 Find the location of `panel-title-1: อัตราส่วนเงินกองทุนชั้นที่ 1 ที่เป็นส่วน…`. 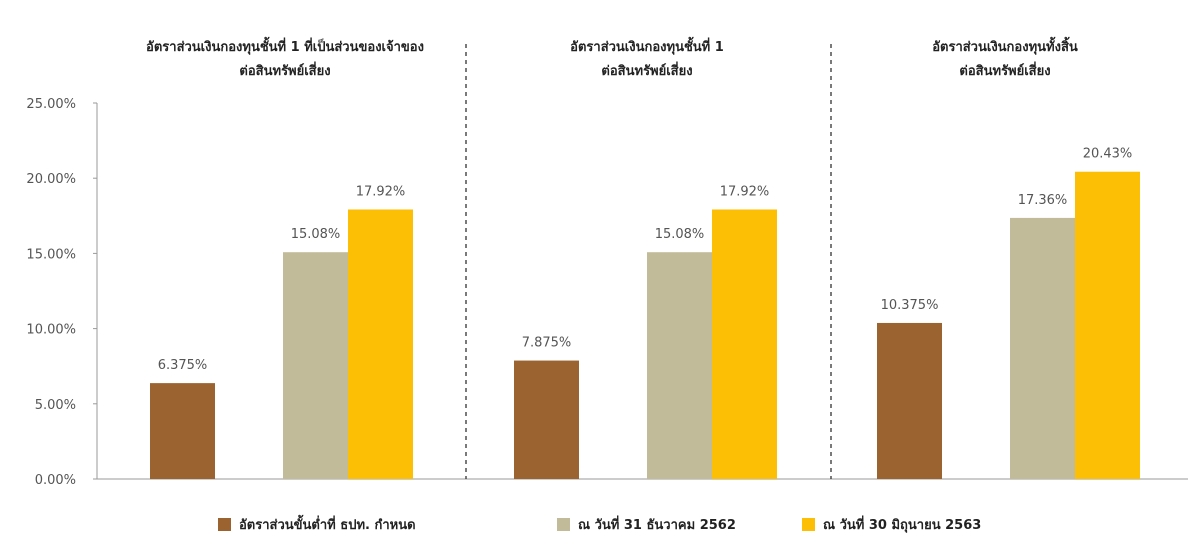

panel-title-1: อัตราส่วนเงินกองทุนชั้นที่ 1 ที่เป็นส่วน… is located at coordinates (285, 60).